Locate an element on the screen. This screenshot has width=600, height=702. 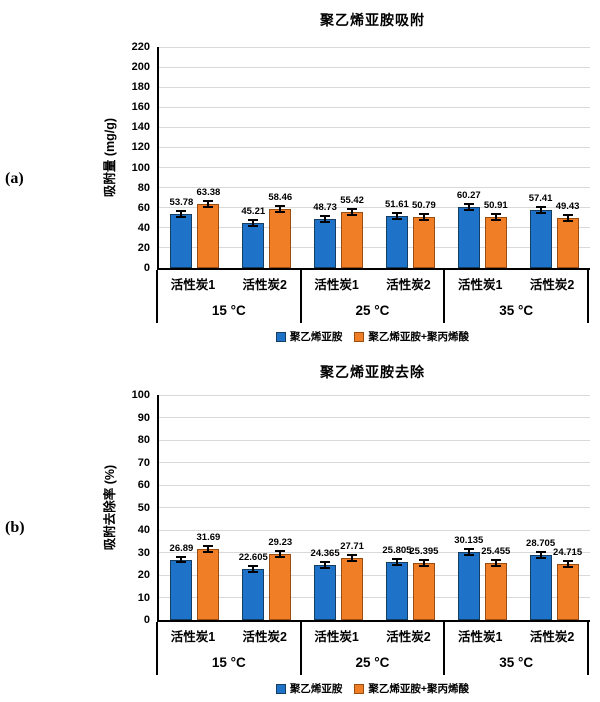
y-tick-label: 140 is located at coordinates (140, 127).